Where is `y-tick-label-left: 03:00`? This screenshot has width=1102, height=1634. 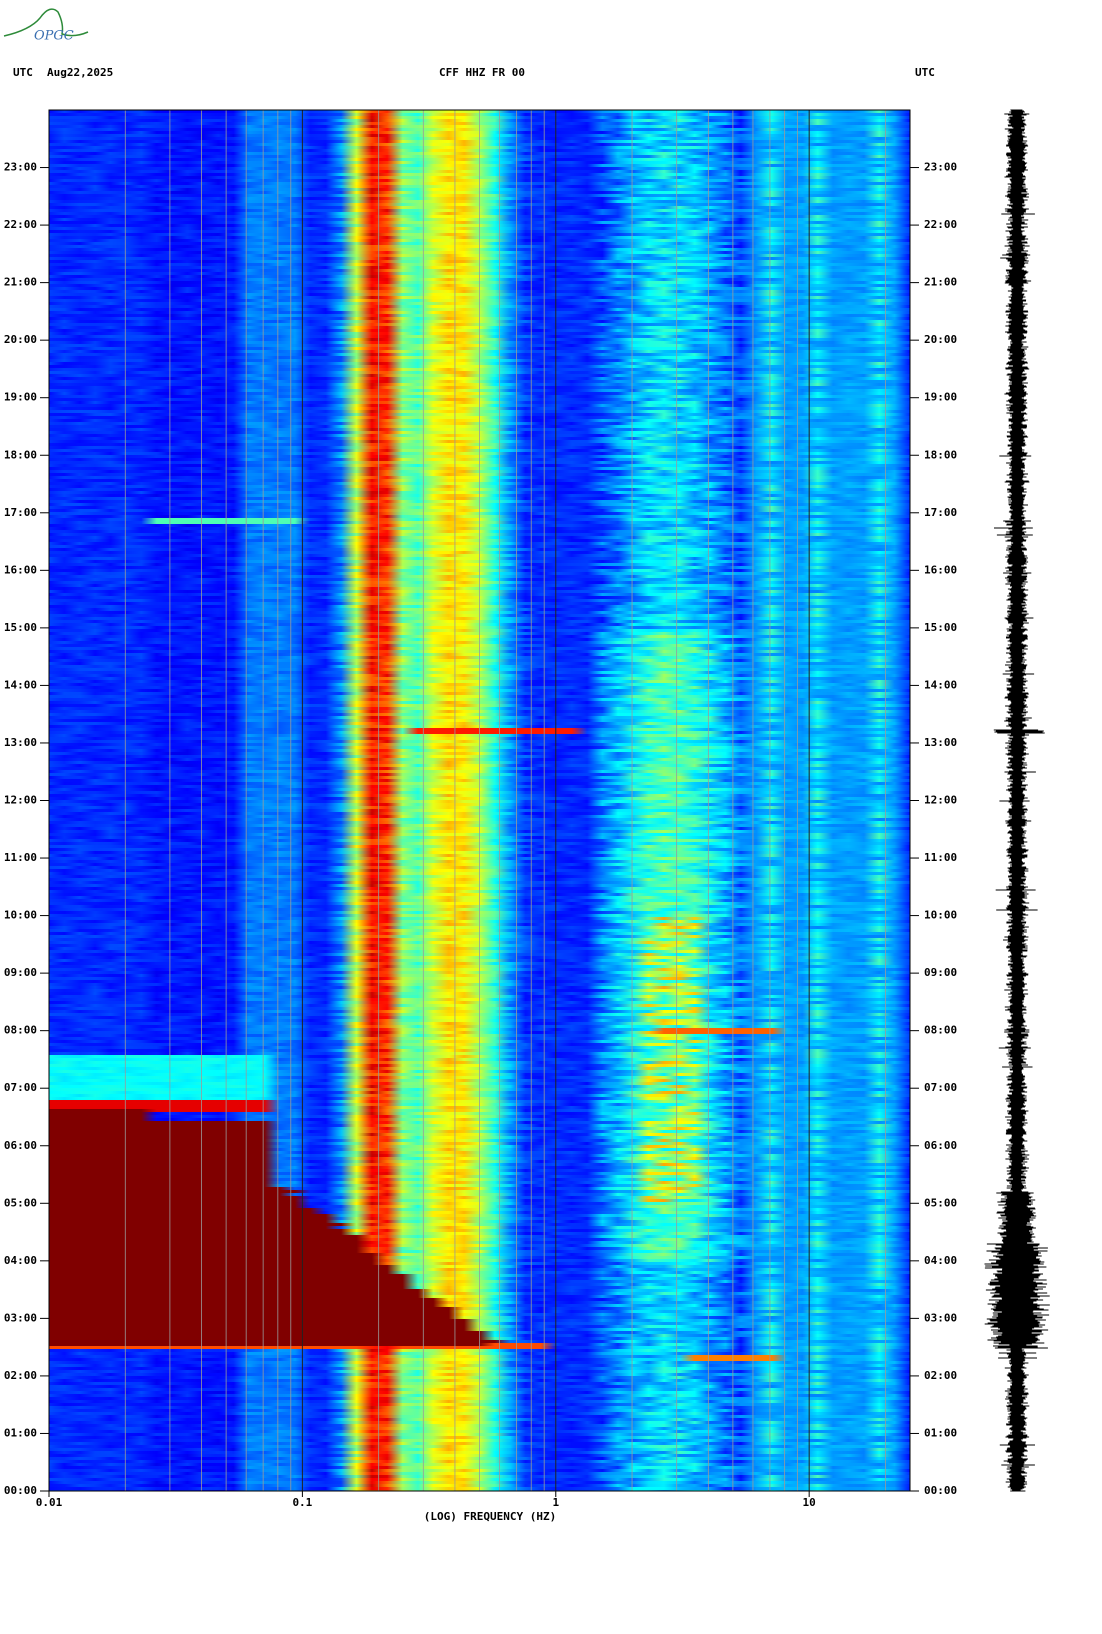
y-tick-label-left: 03:00 is located at coordinates (20, 1317).